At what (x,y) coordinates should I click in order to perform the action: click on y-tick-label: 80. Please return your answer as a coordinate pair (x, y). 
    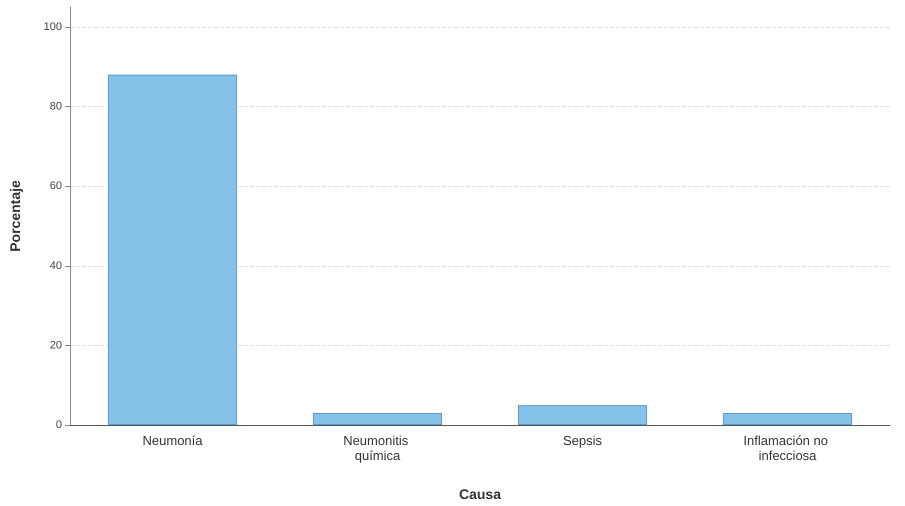
    Looking at the image, I should click on (56, 106).